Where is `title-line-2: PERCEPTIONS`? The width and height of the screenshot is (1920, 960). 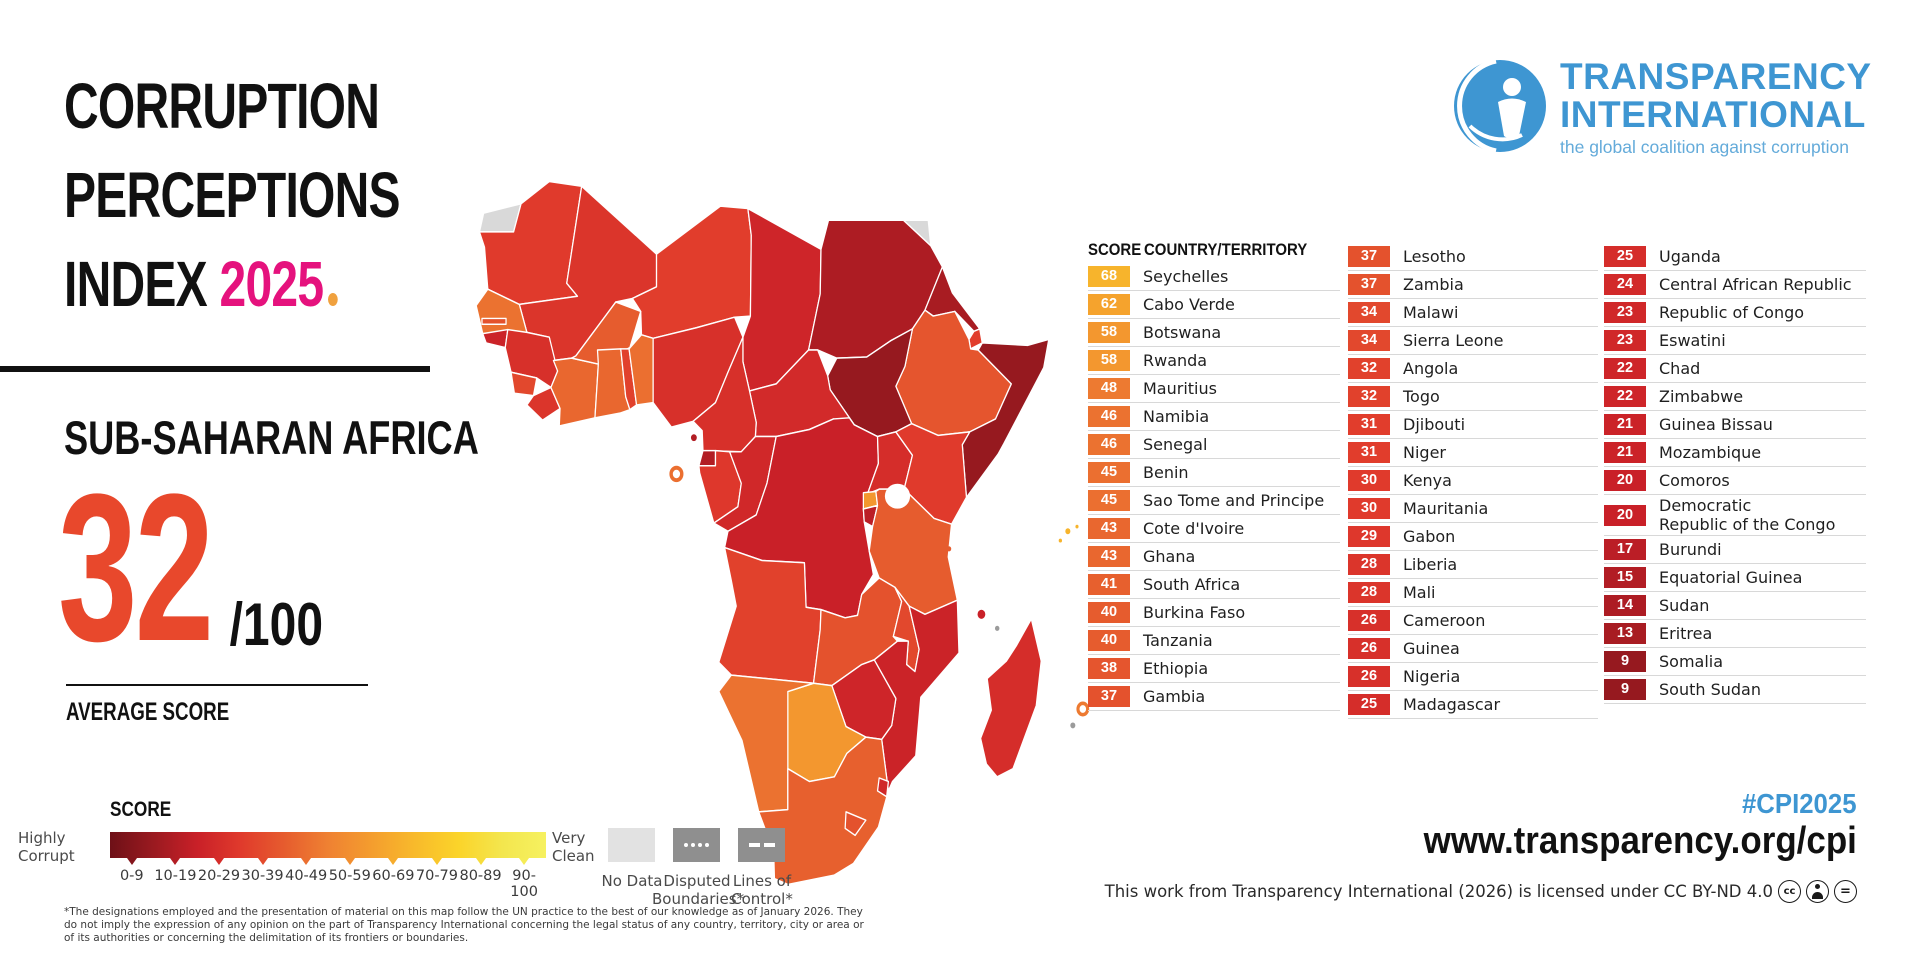 title-line-2: PERCEPTIONS is located at coordinates (232, 195).